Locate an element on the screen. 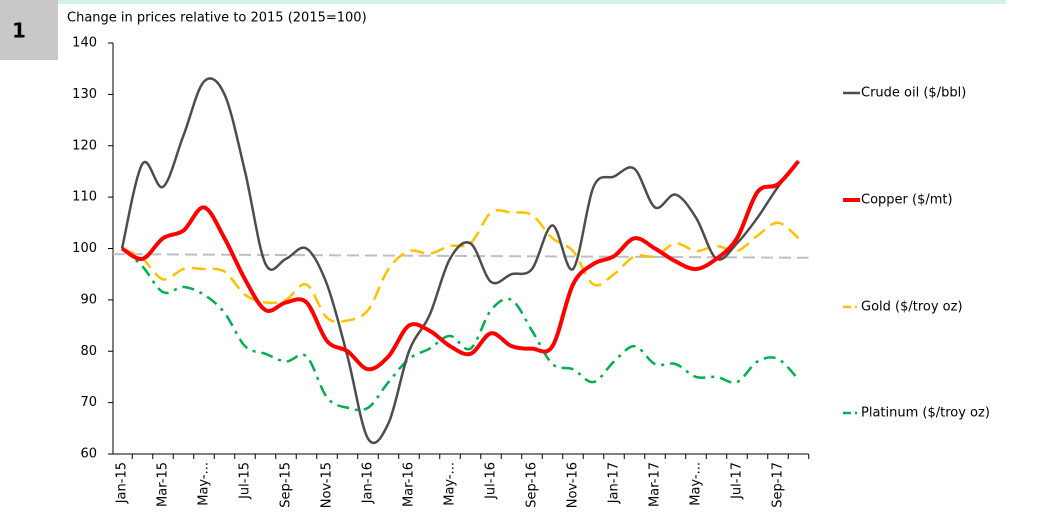 Image resolution: width=1037 pixels, height=522 pixels. legend-label: Copper ($/mt) is located at coordinates (907, 200).